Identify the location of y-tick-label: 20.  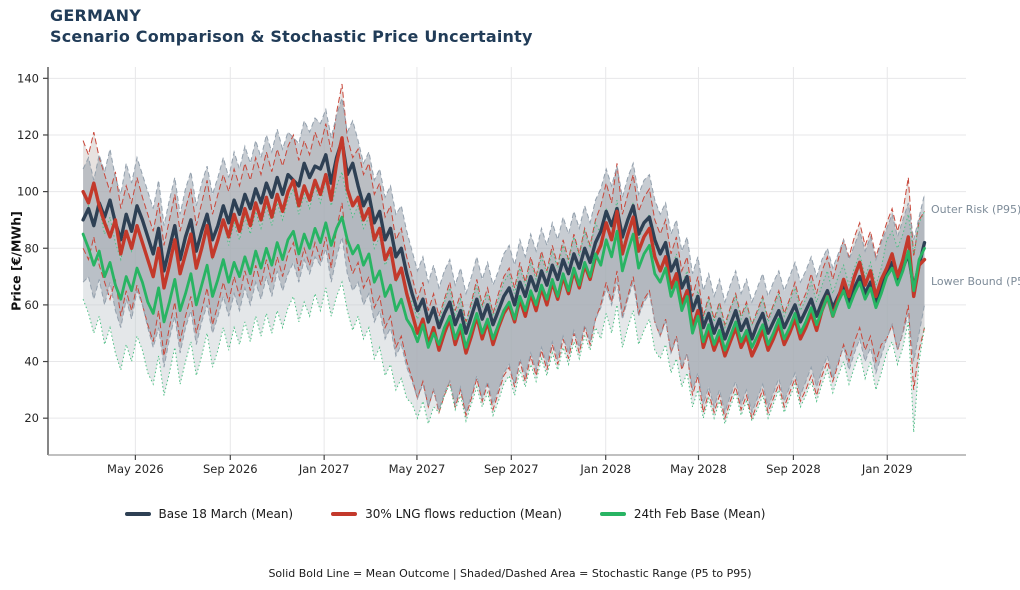
(31, 418).